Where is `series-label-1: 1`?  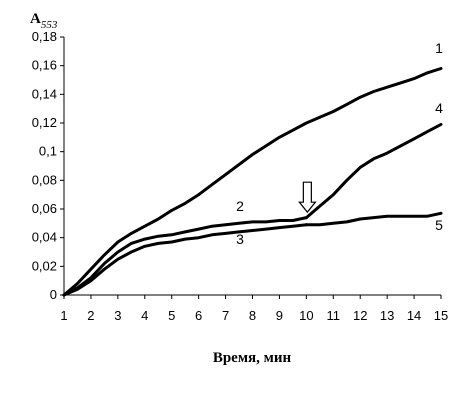
series-label-1: 1 is located at coordinates (439, 48).